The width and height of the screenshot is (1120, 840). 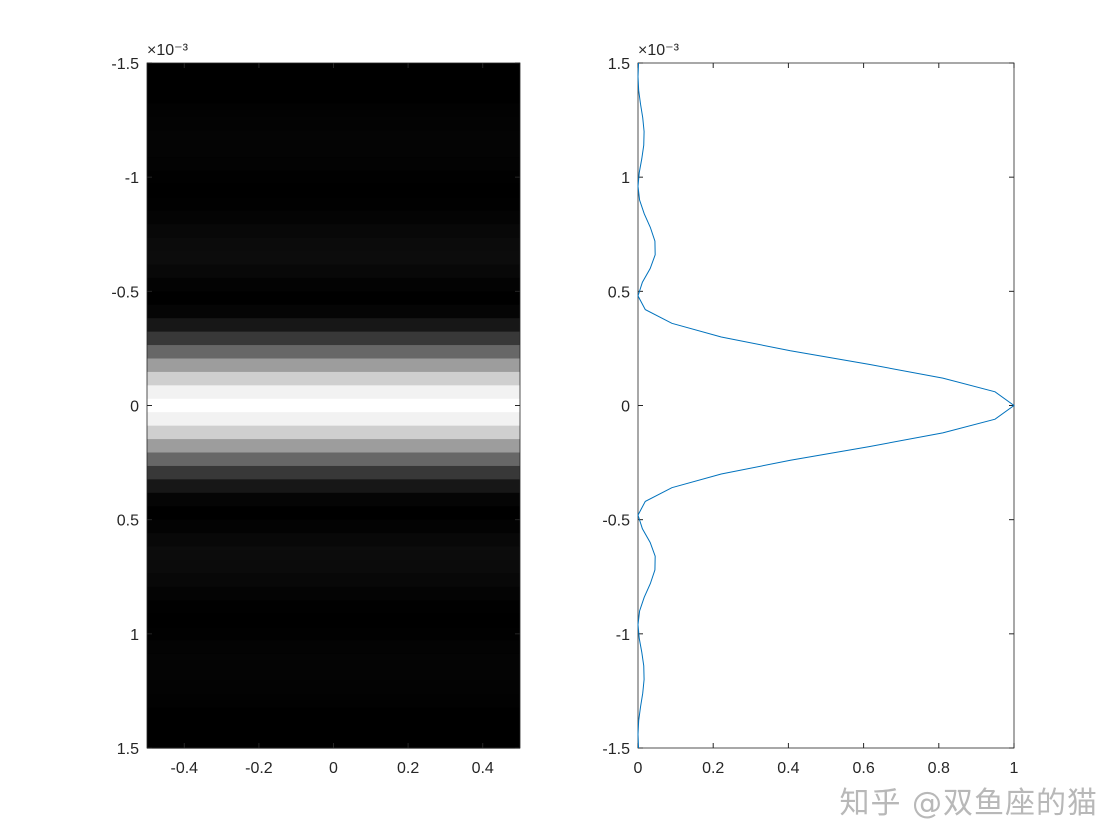 I want to click on x-tick-label: -0.4, so click(x=185, y=768).